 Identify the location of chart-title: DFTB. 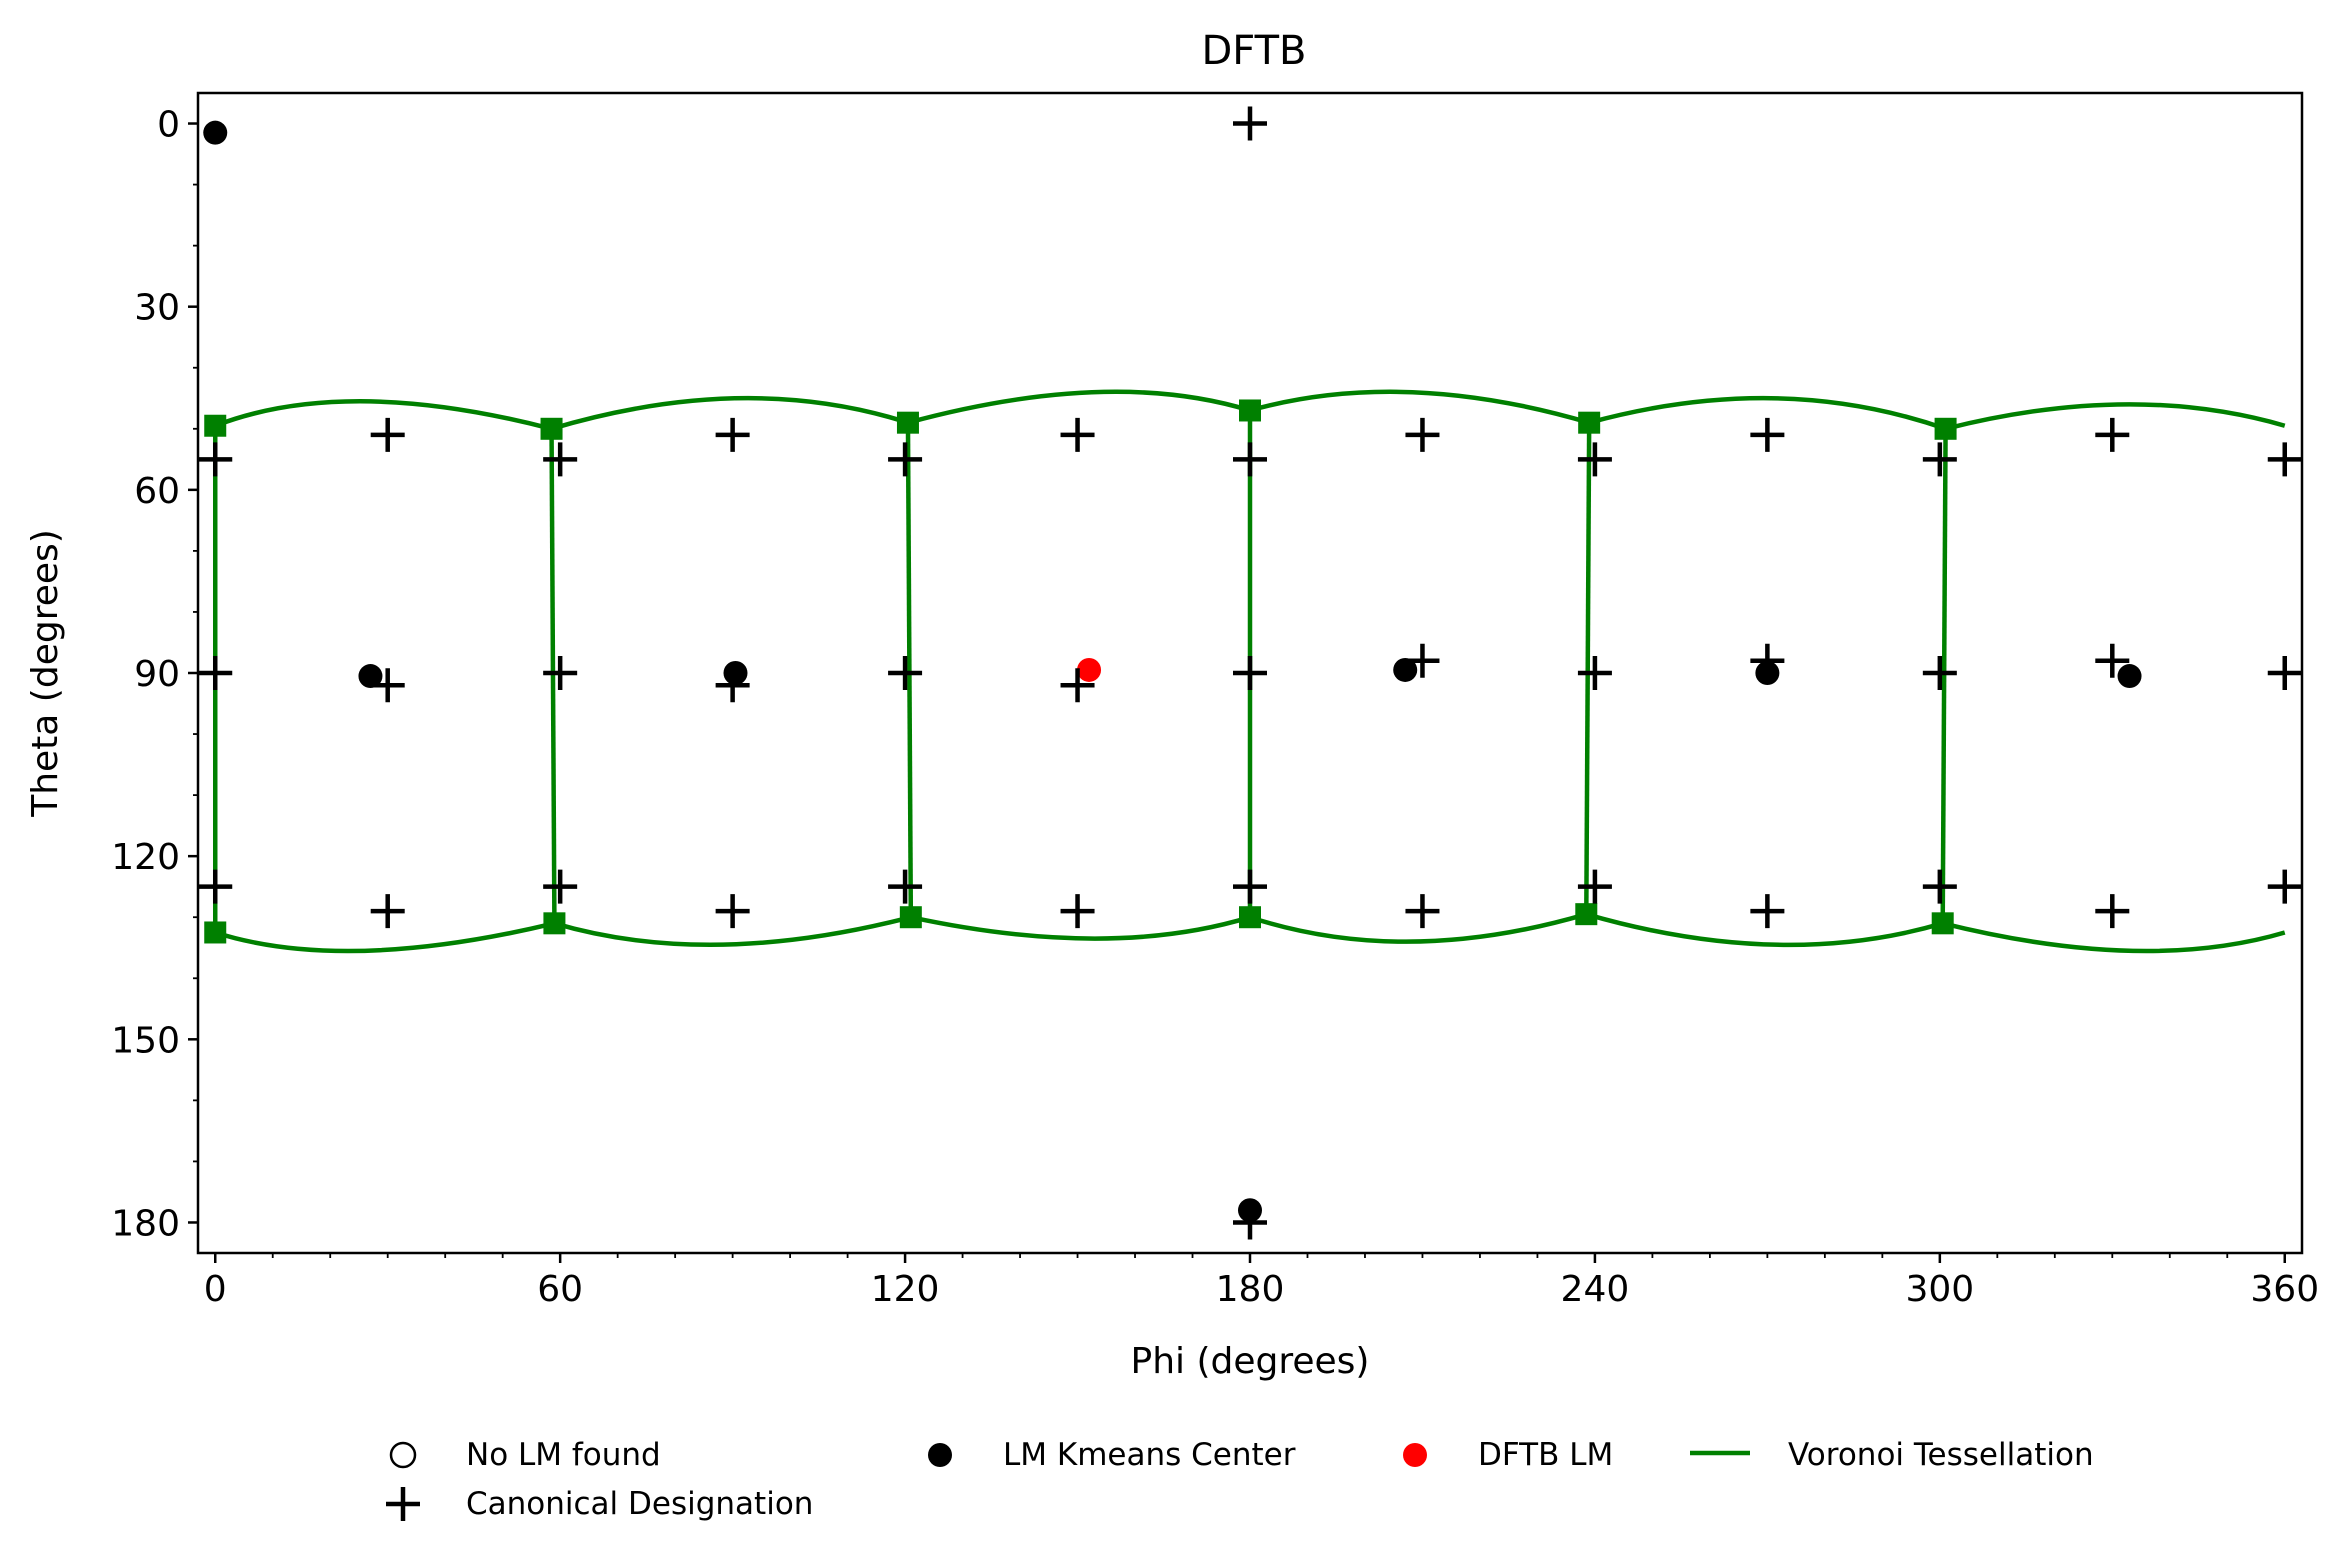
(1254, 51).